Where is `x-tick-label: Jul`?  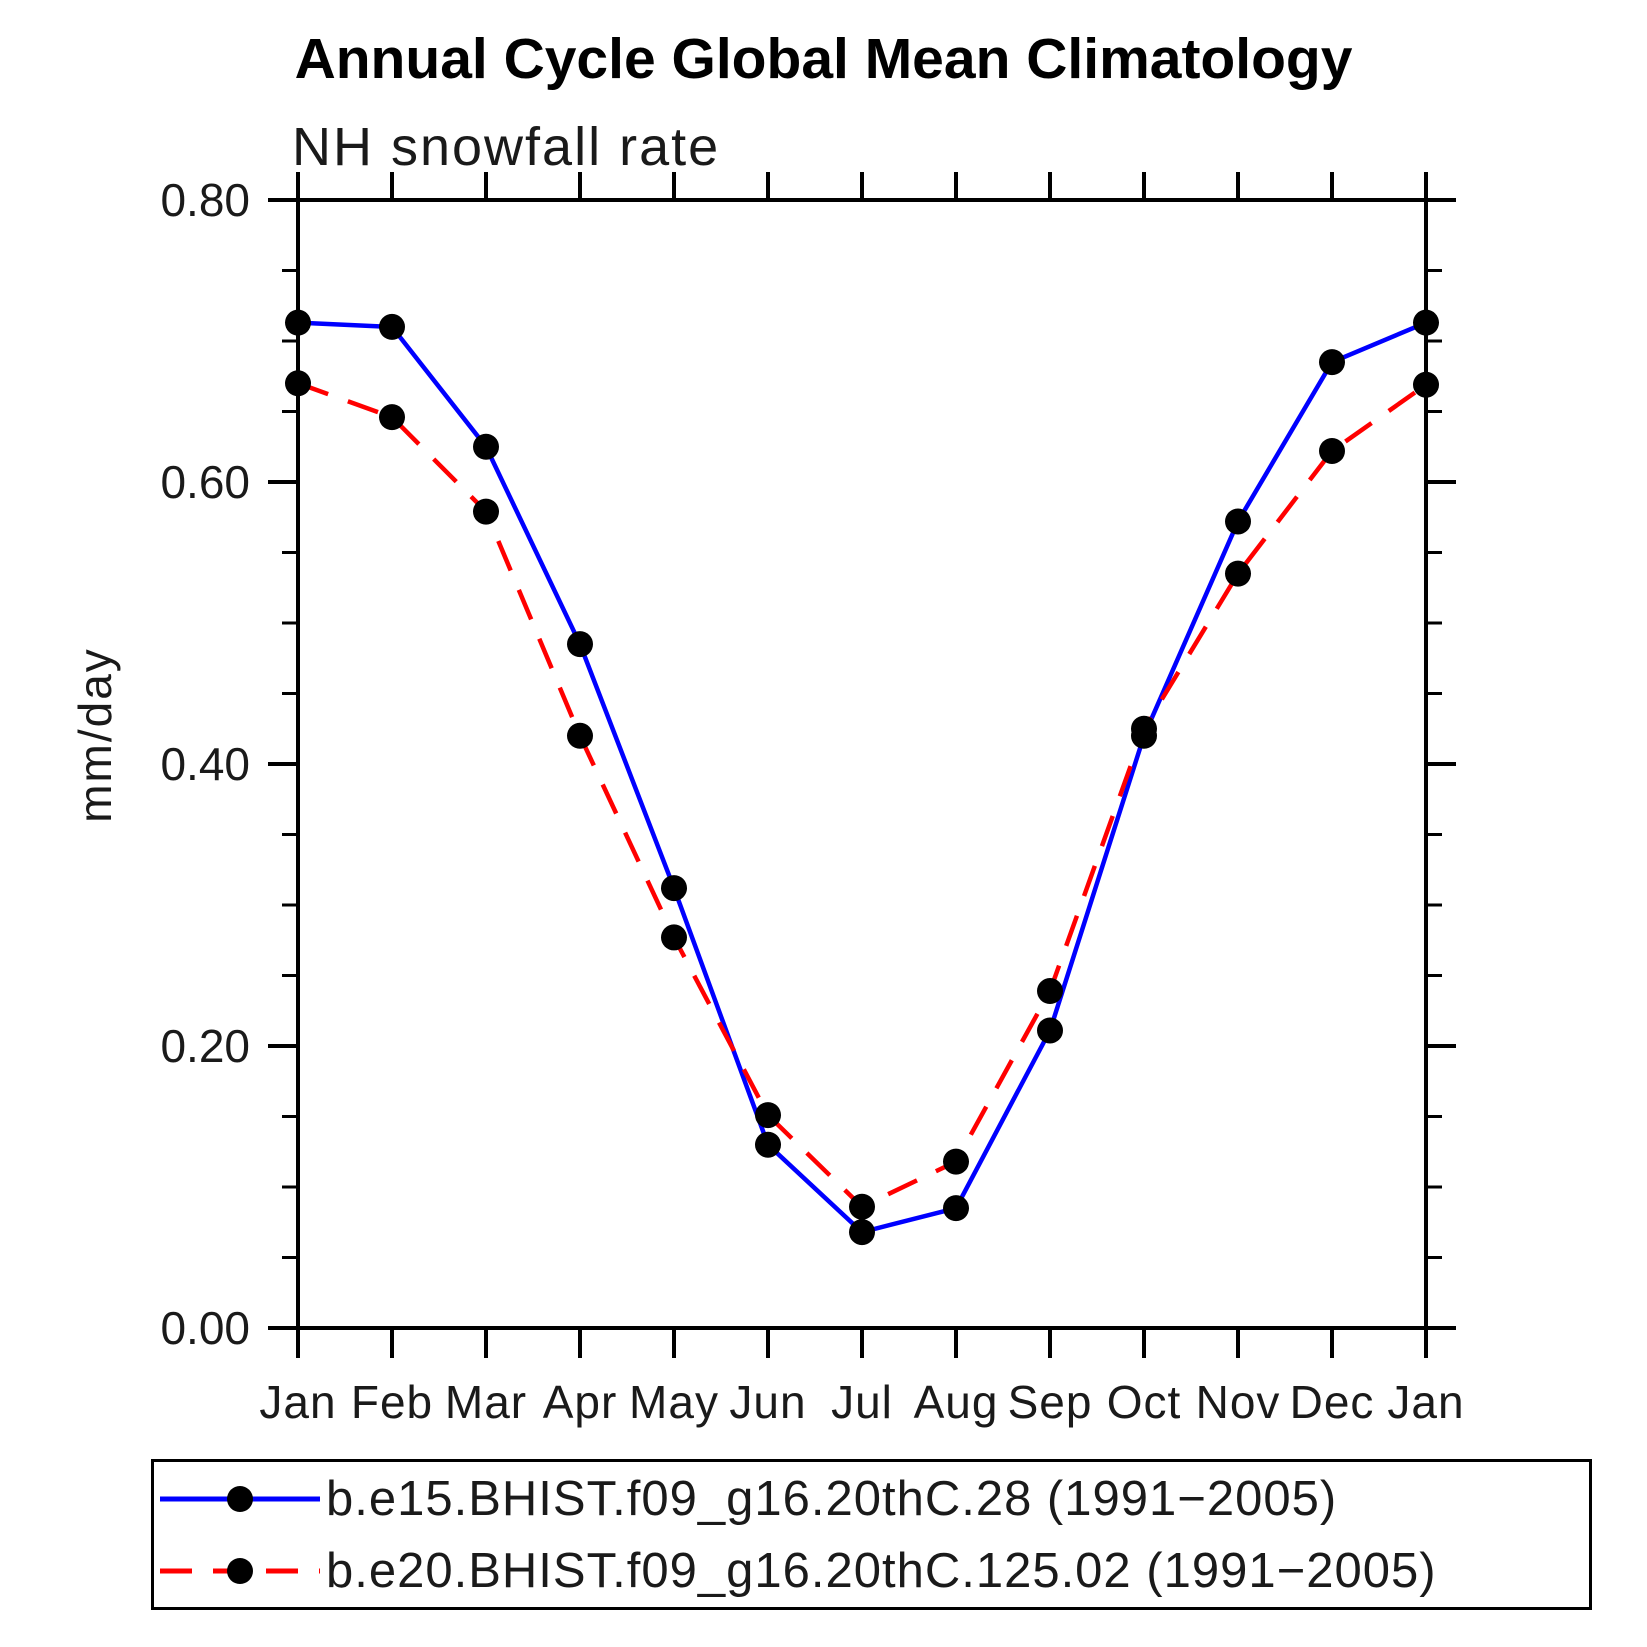 x-tick-label: Jul is located at coordinates (862, 1402).